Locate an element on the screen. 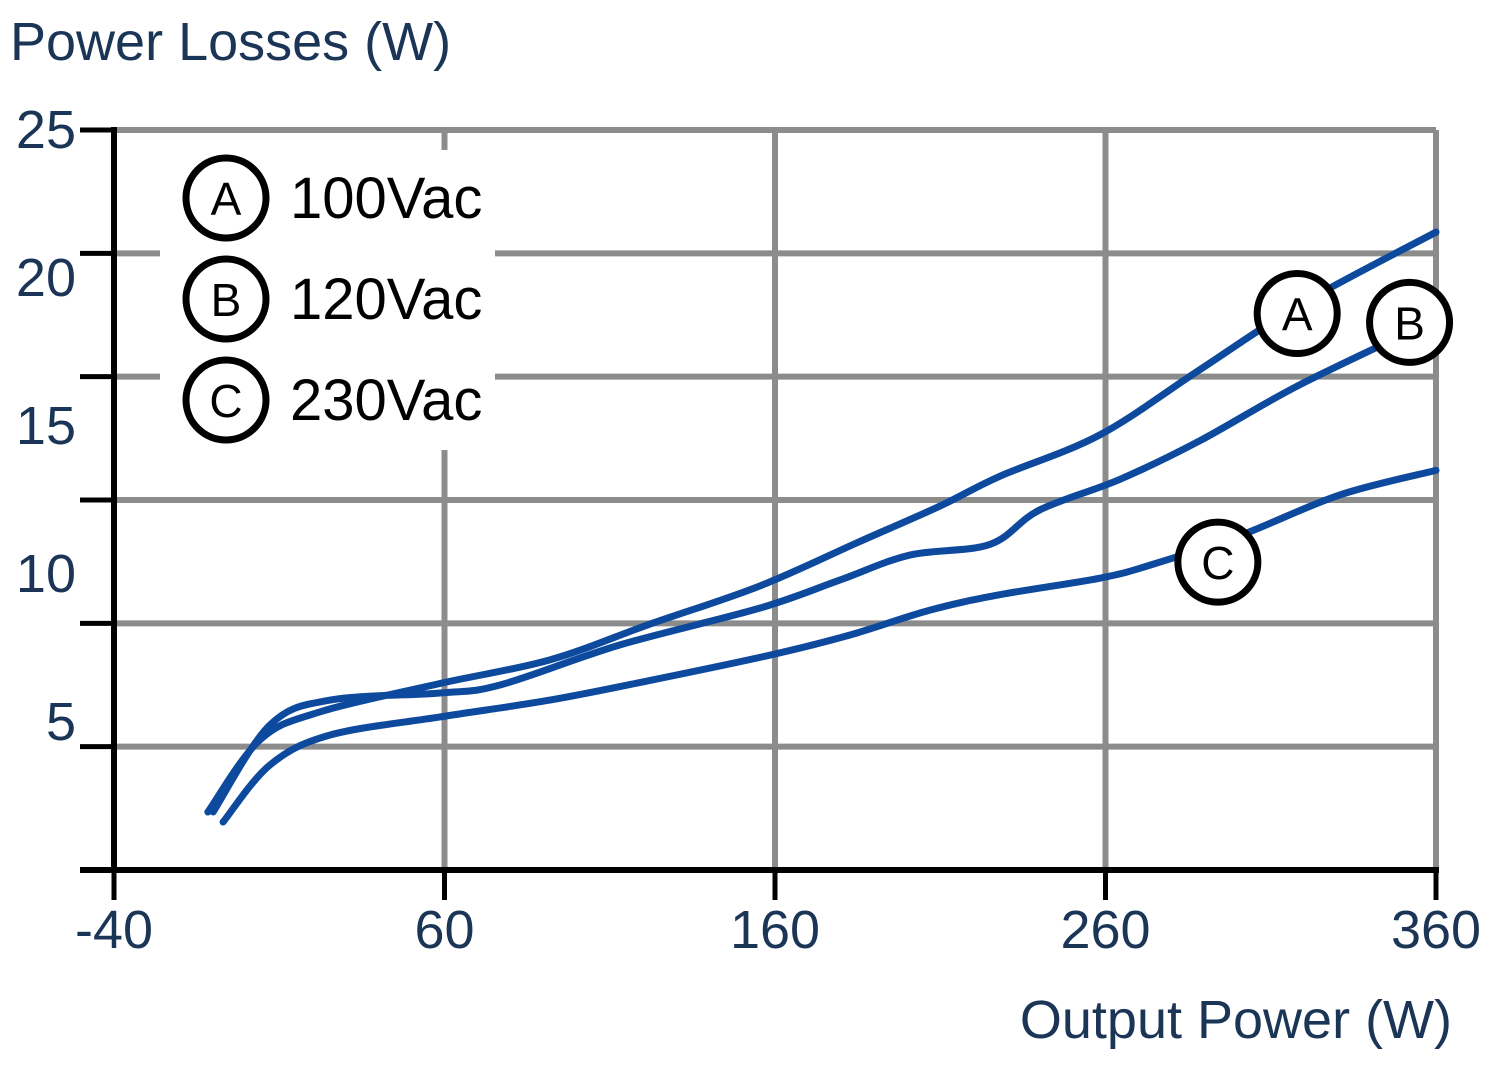  curve-label-letter: A is located at coordinates (1297, 315).